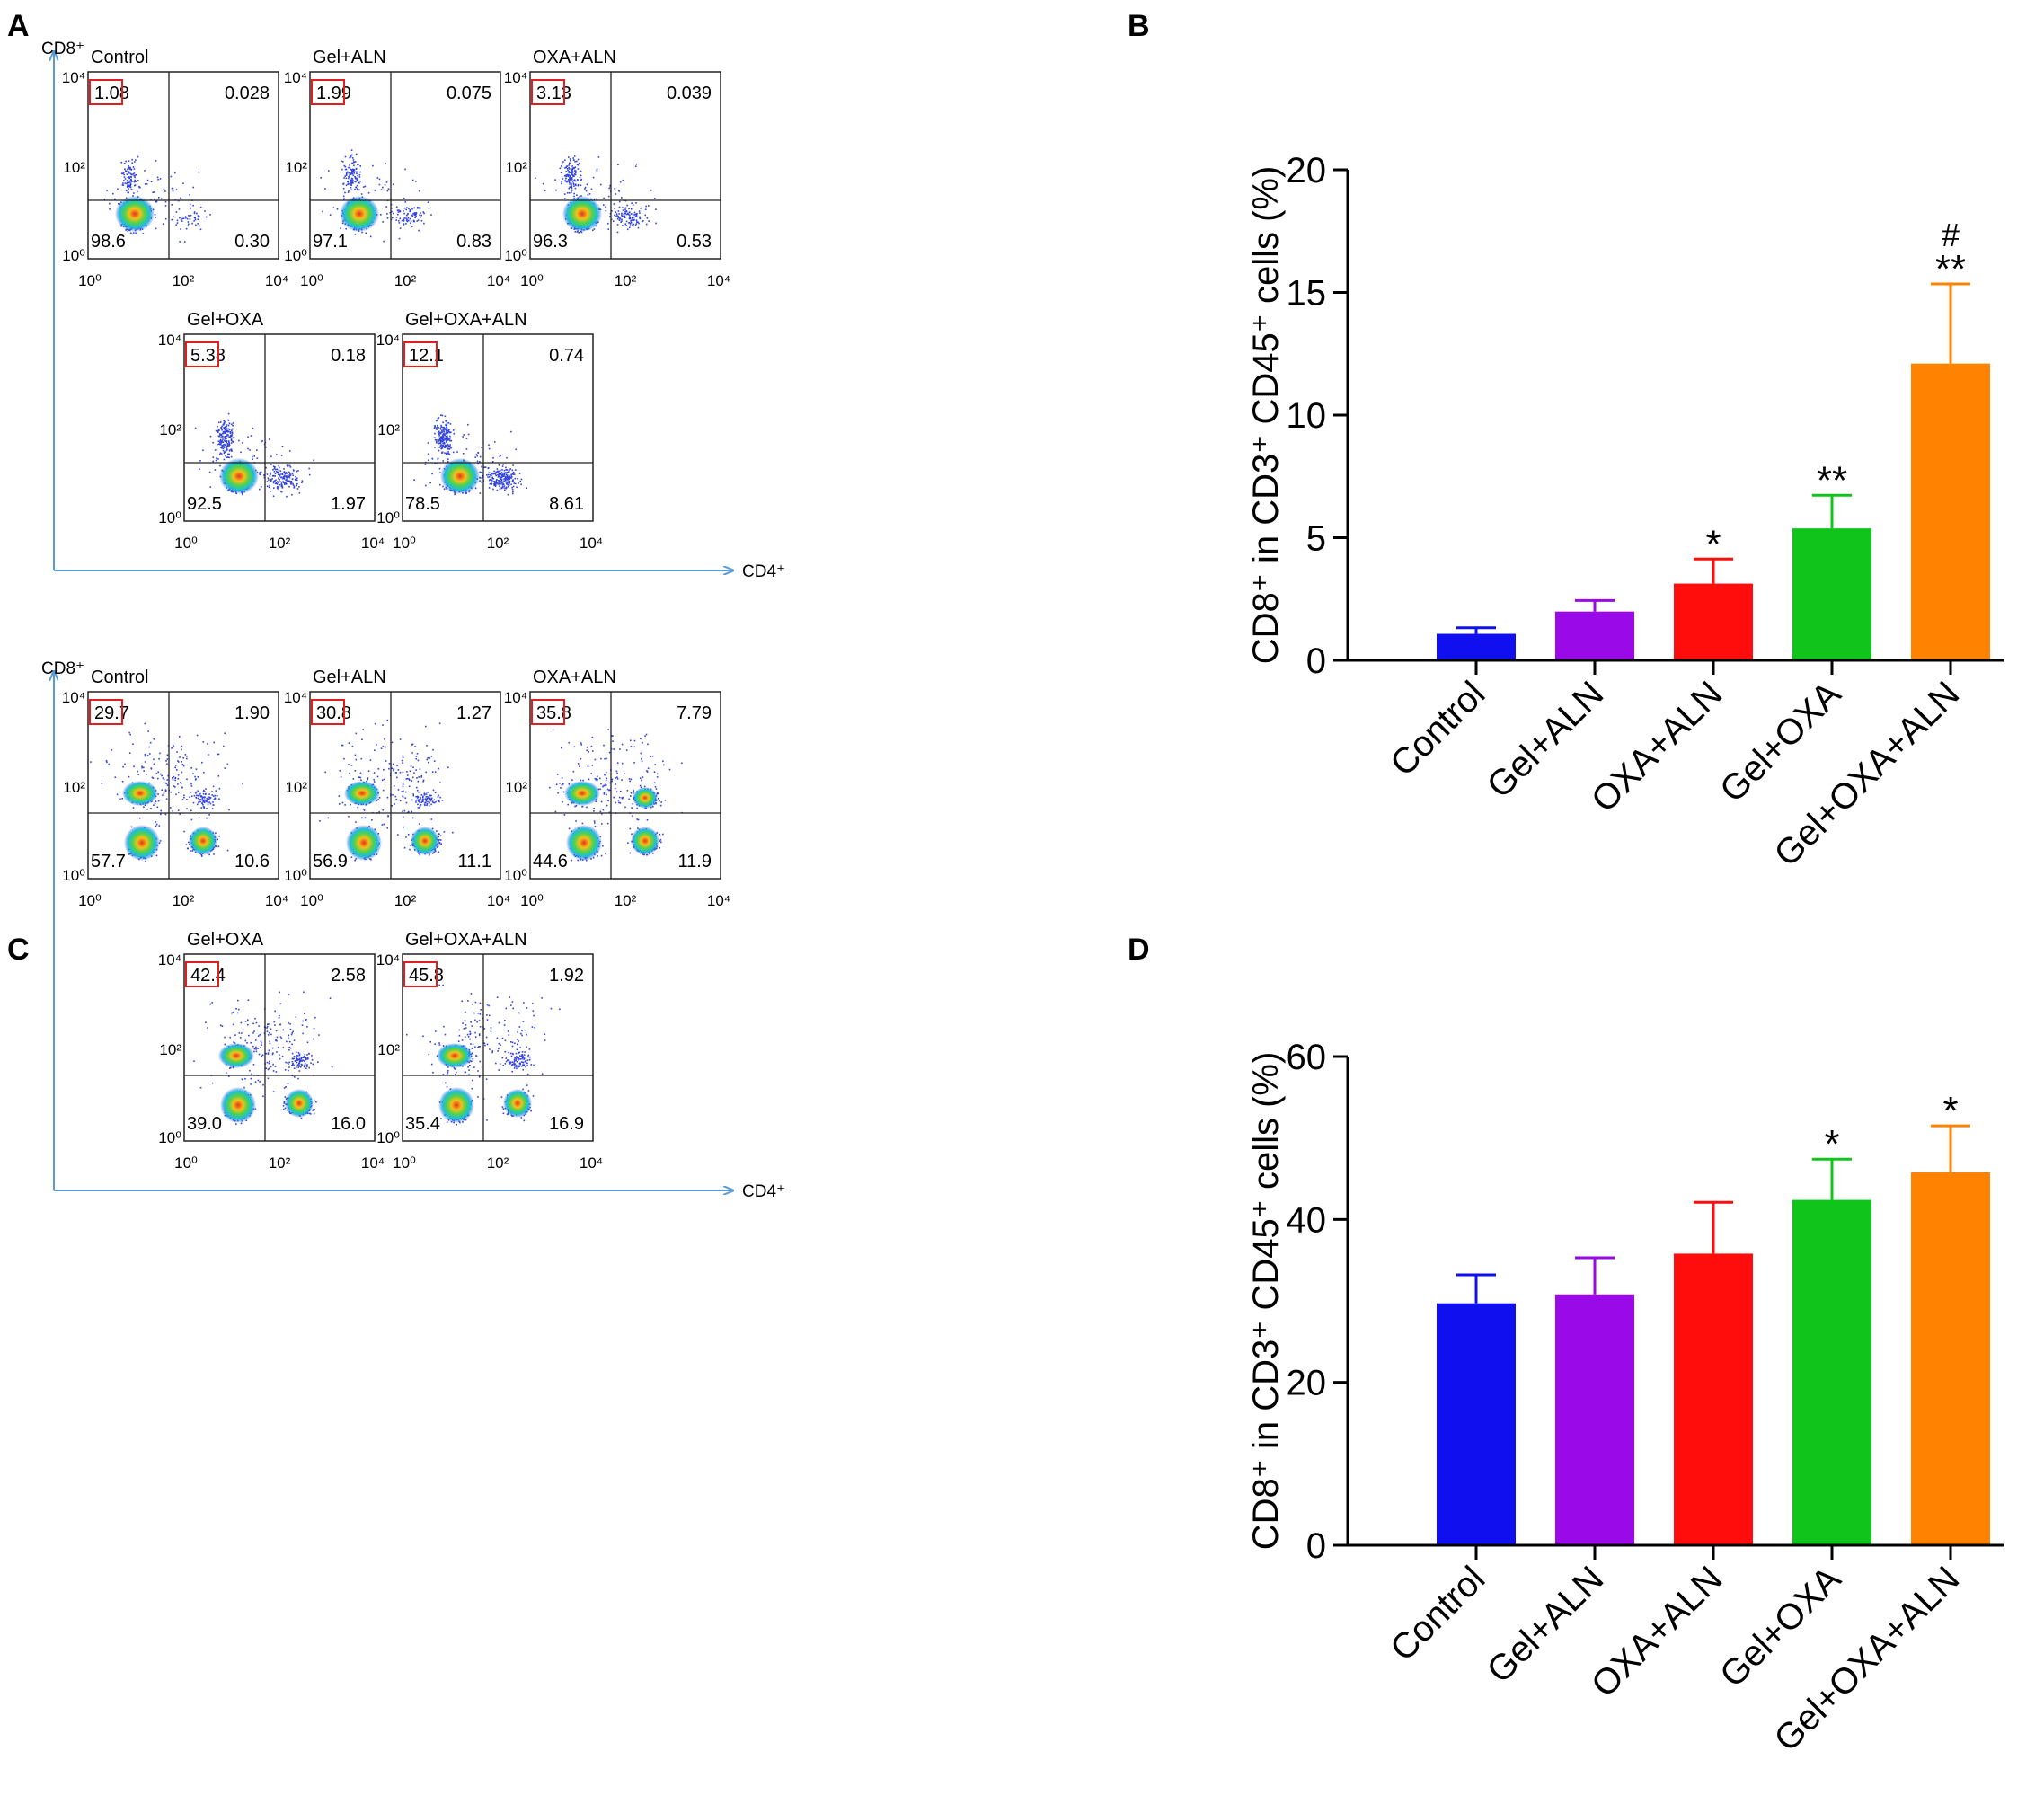  Describe the element at coordinates (330, 242) in the screenshot. I see `quadrant-q3-value: 97.1` at that location.